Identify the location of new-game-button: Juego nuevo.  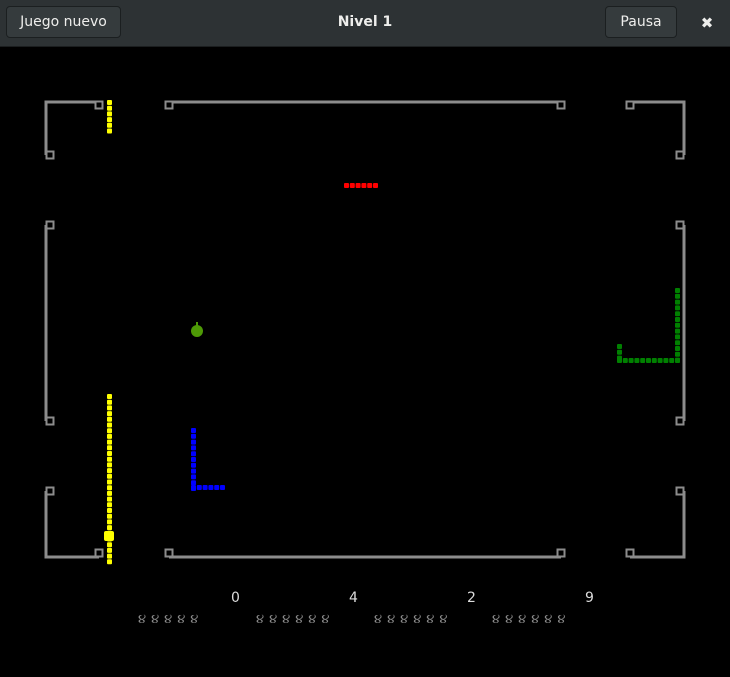
(63, 22).